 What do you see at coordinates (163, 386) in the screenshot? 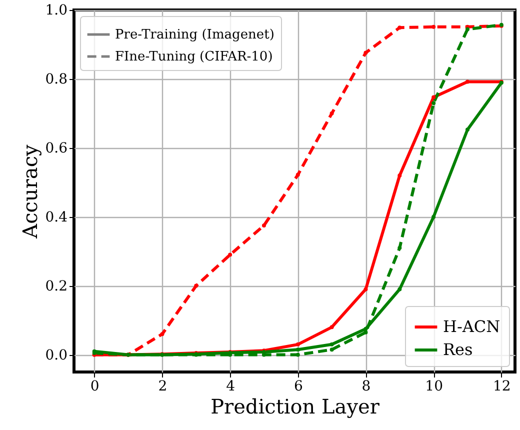
I see `x-tick-label: 2` at bounding box center [163, 386].